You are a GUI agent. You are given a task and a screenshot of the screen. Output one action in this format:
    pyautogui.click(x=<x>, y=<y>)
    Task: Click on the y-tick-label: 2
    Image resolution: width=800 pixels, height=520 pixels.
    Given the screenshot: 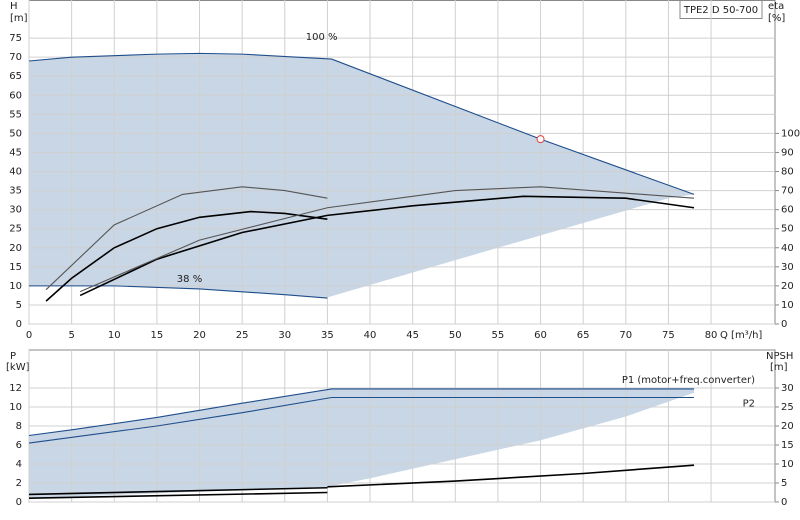 What is the action you would take?
    pyautogui.click(x=19, y=483)
    